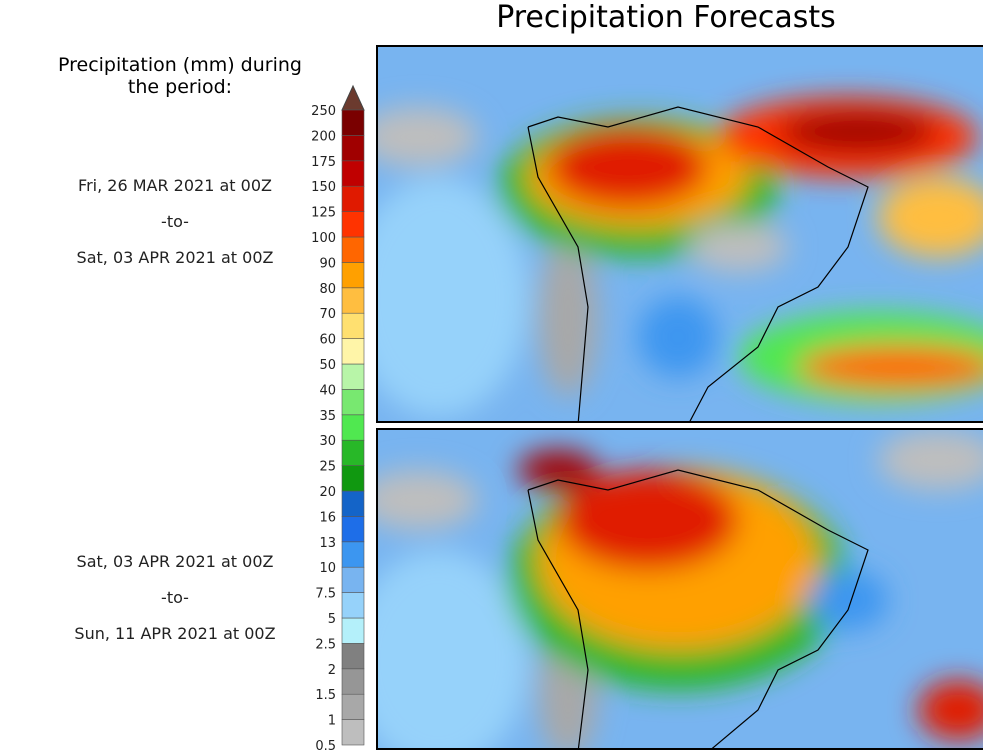 This screenshot has height=750, width=983. I want to click on colorbar-tick-label: 175, so click(323, 162).